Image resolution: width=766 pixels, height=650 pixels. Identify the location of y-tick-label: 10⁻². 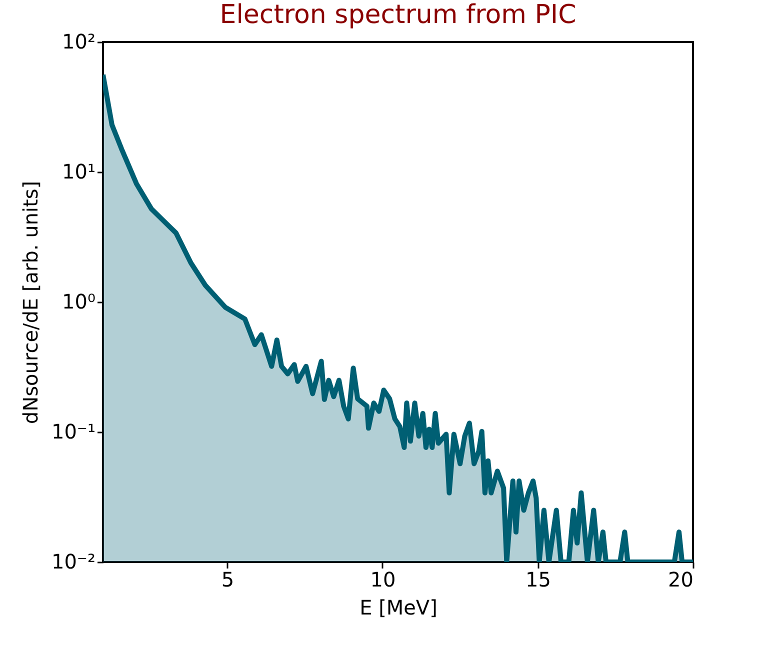
(73, 562).